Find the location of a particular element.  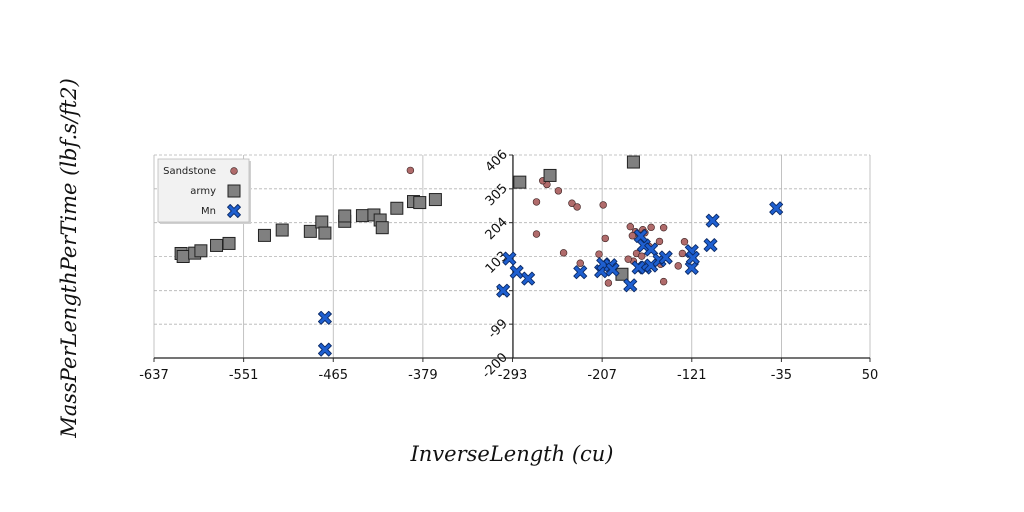

legend-label: army is located at coordinates (203, 191).